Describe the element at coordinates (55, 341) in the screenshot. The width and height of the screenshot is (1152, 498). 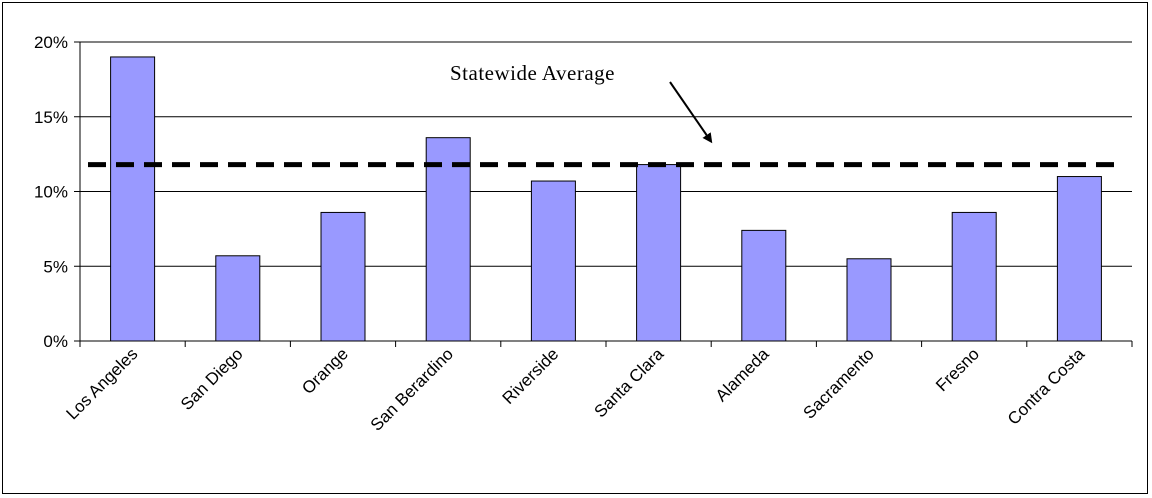
I see `y-tick-label: 0%` at that location.